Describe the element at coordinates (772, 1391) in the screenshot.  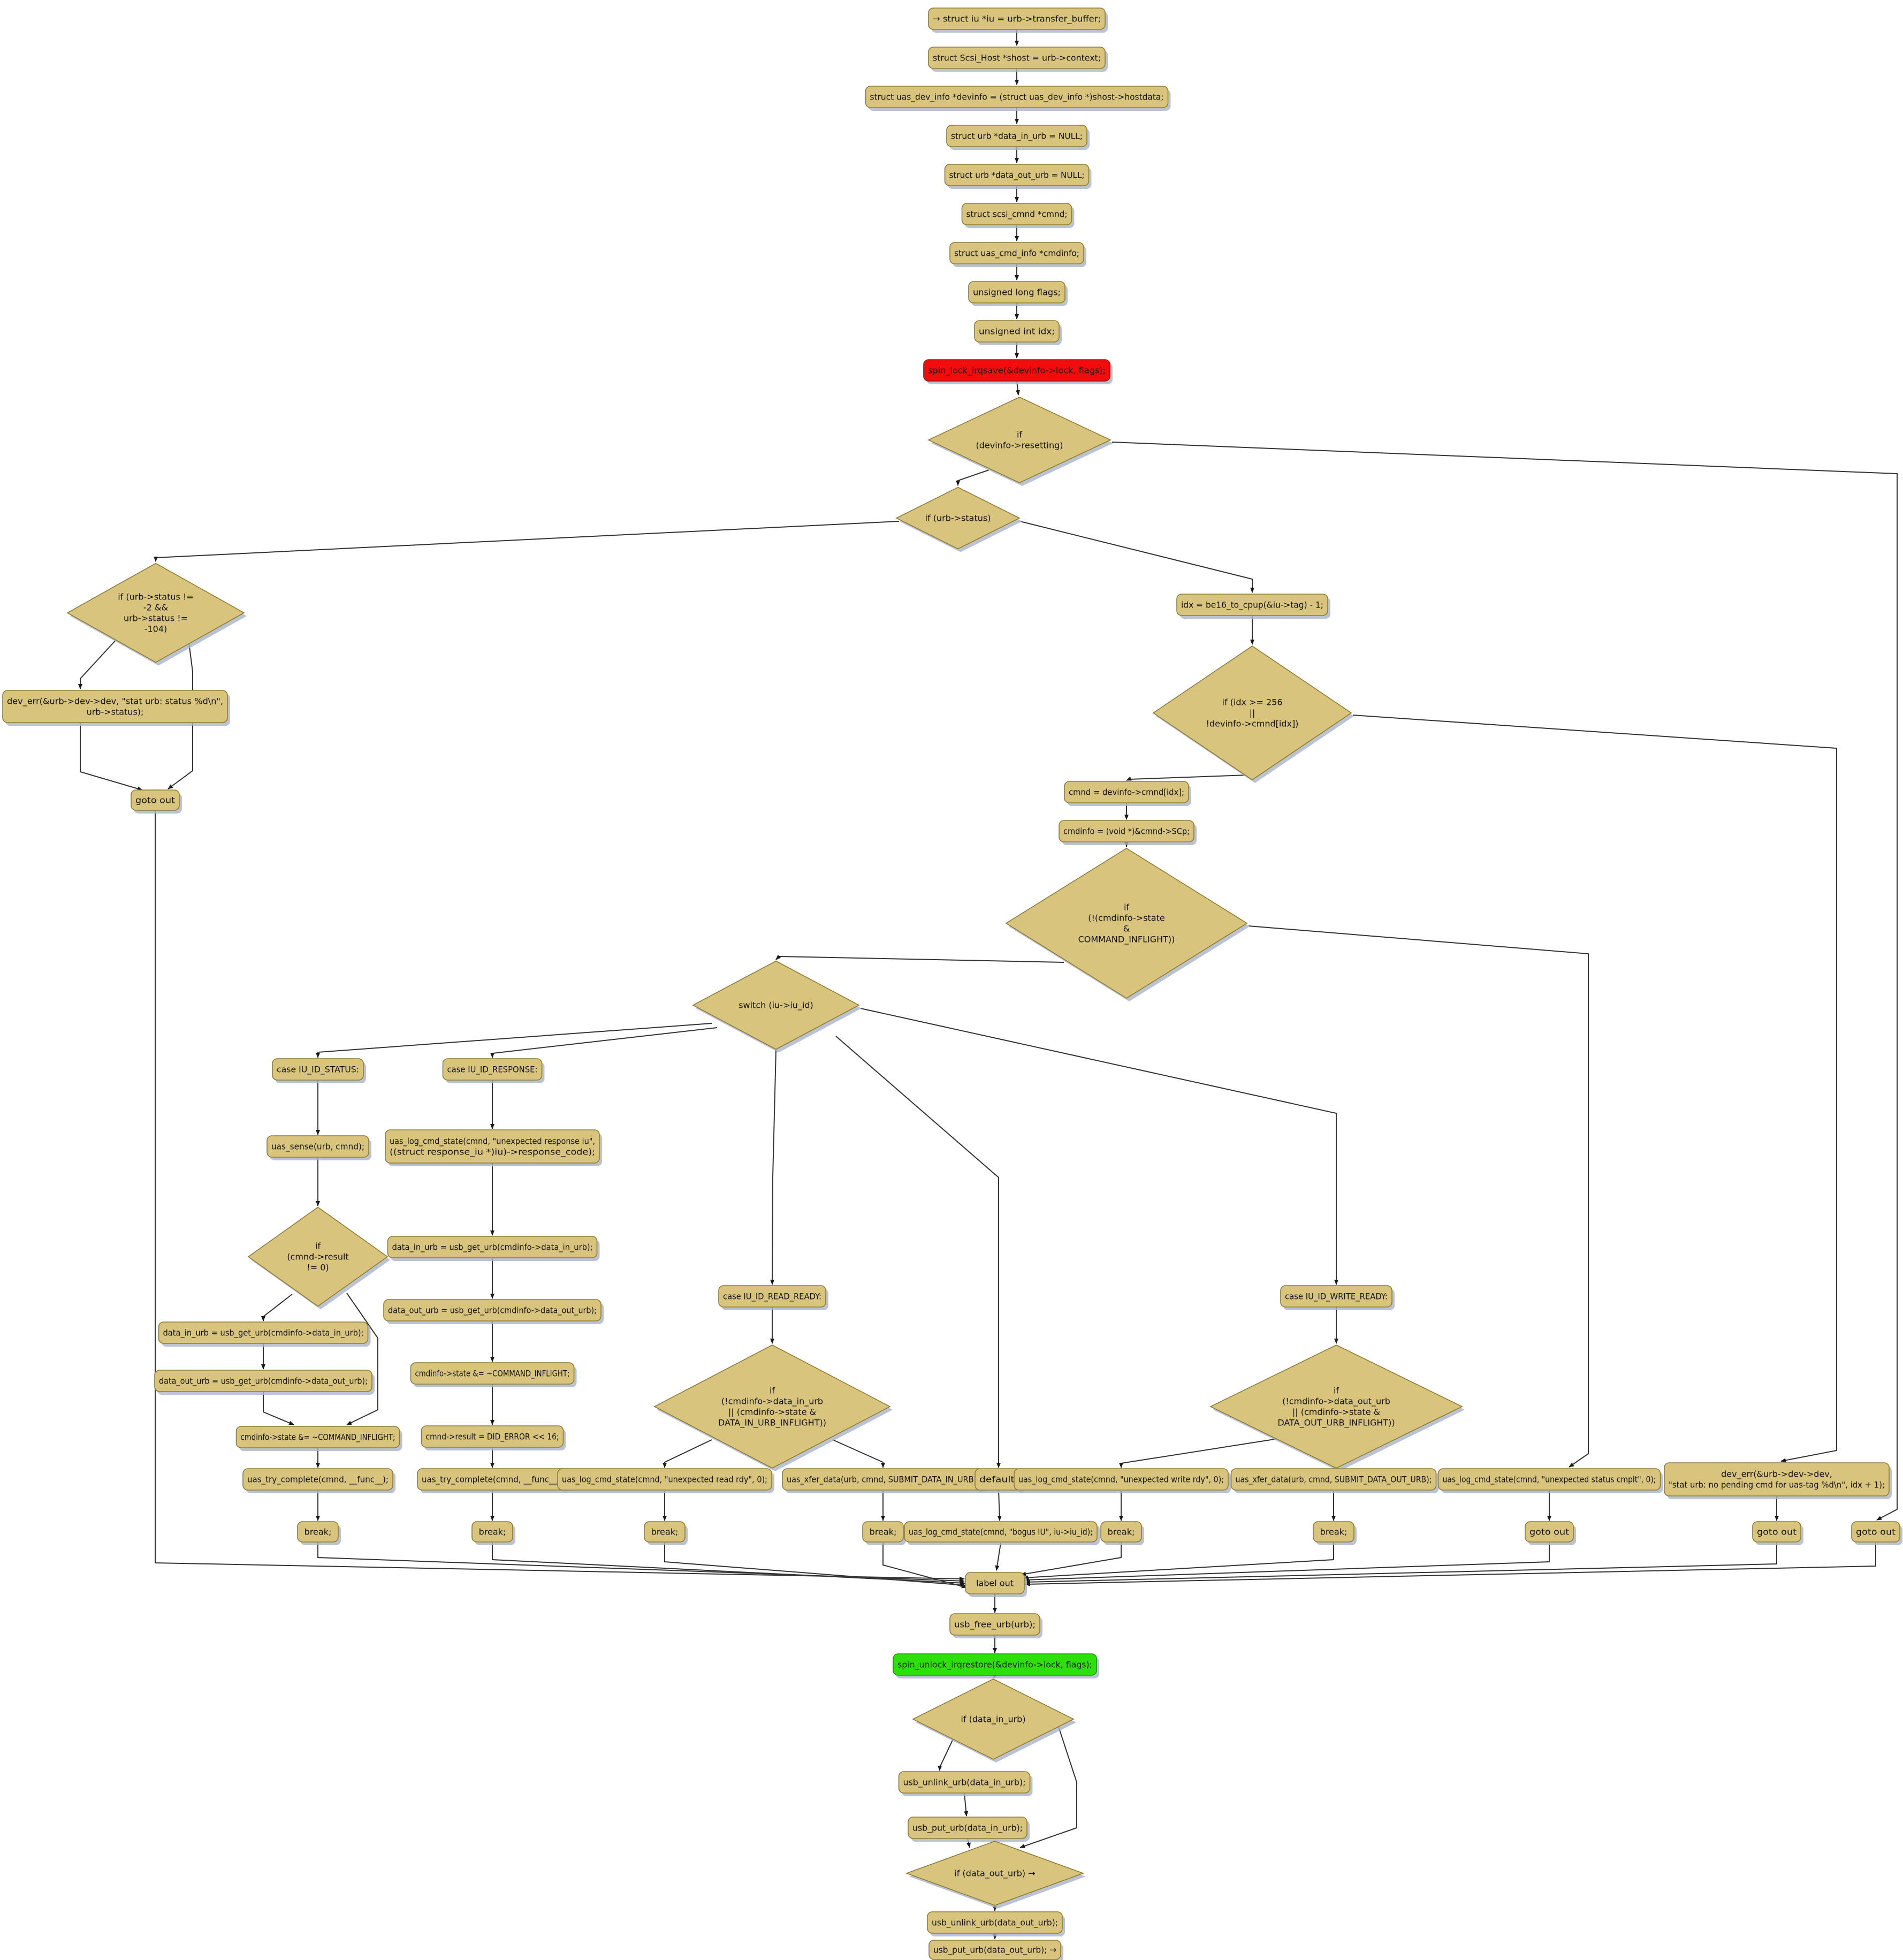
I see `if-data-in-check-label-0: if` at that location.